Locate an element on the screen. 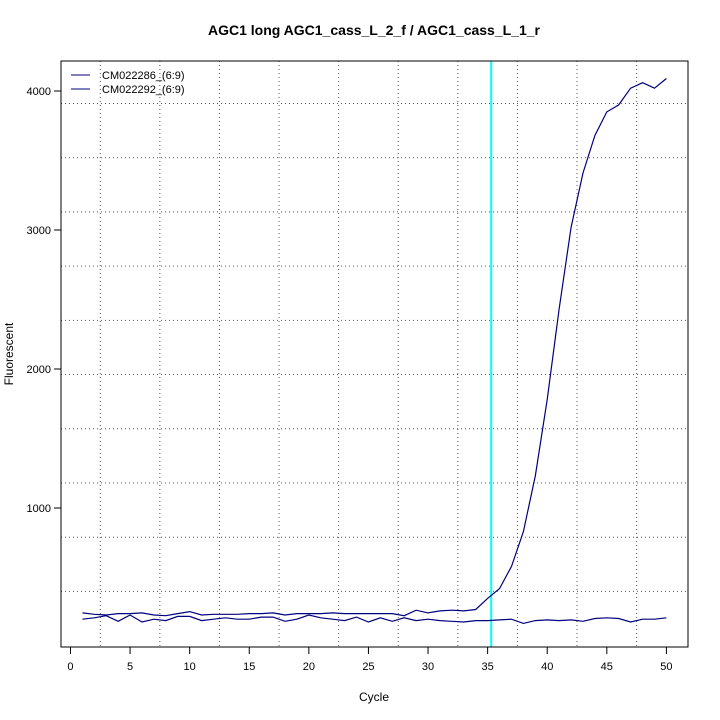 The width and height of the screenshot is (720, 720). y-tick-label: 4000 is located at coordinates (39, 92).